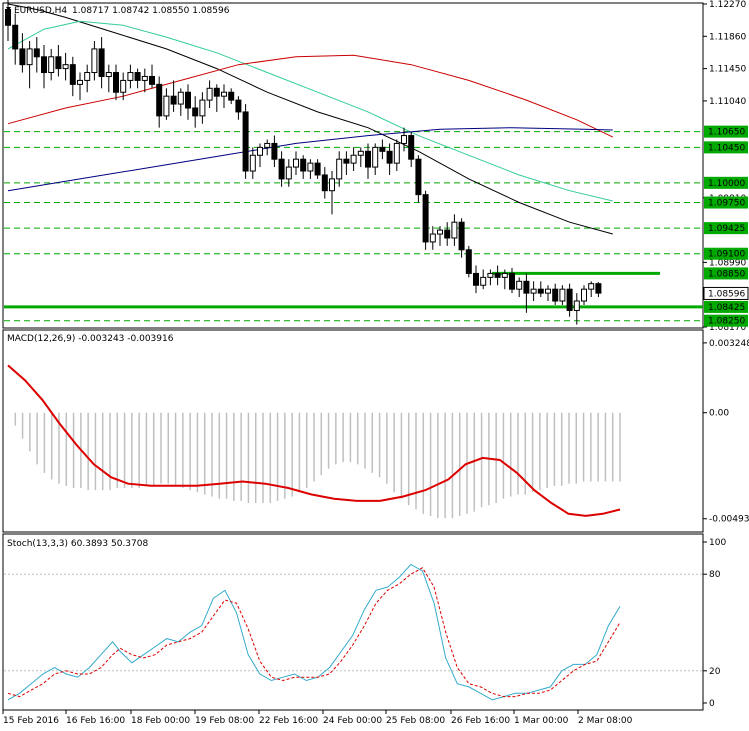  I want to click on level-price-label: 1.08425, so click(726, 308).